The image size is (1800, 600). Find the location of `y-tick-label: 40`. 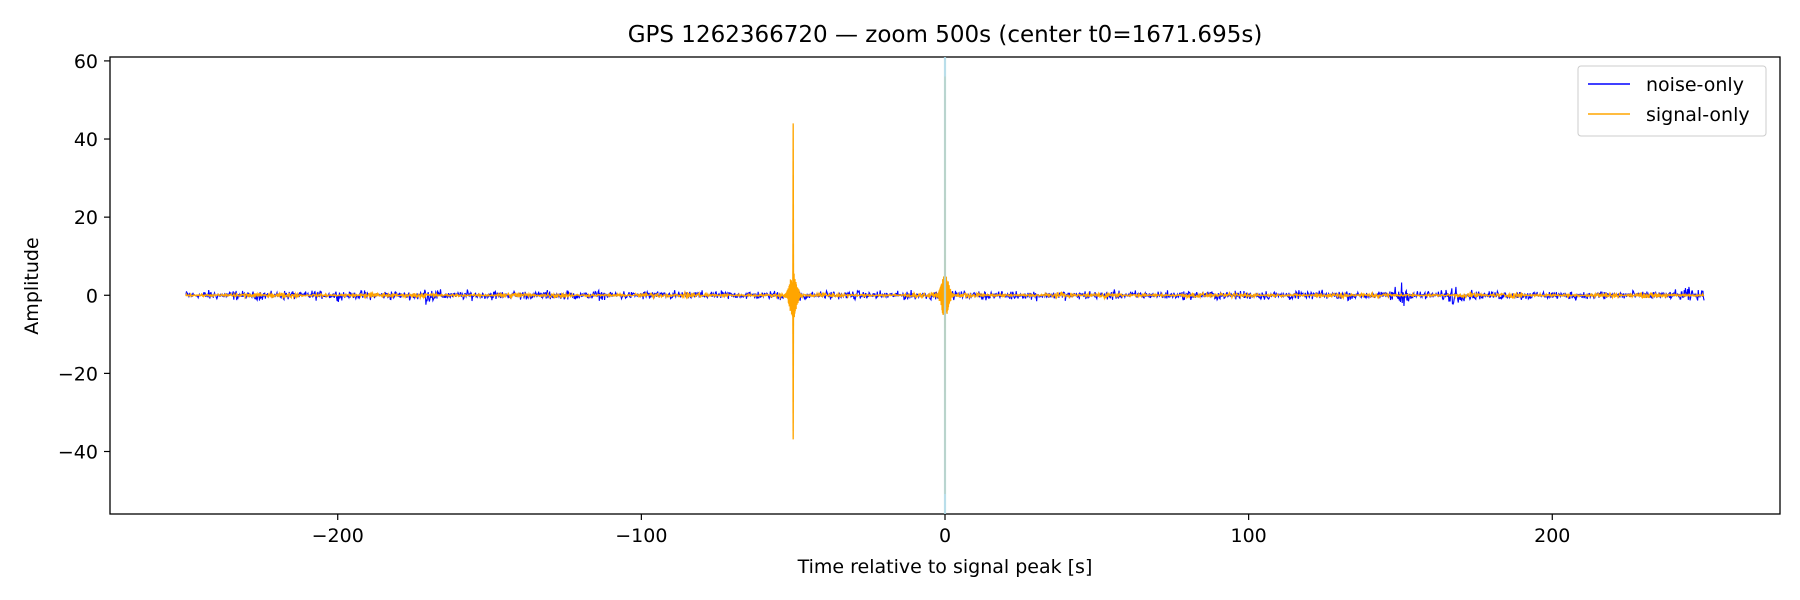

y-tick-label: 40 is located at coordinates (86, 140).